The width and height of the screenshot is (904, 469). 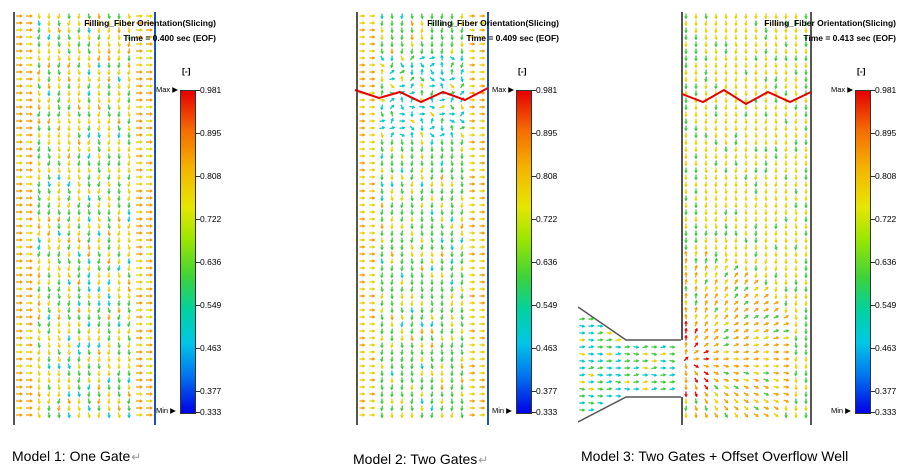 I want to click on result-title-3: Filling_Fiber Orientation(Slicing), so click(x=830, y=23).